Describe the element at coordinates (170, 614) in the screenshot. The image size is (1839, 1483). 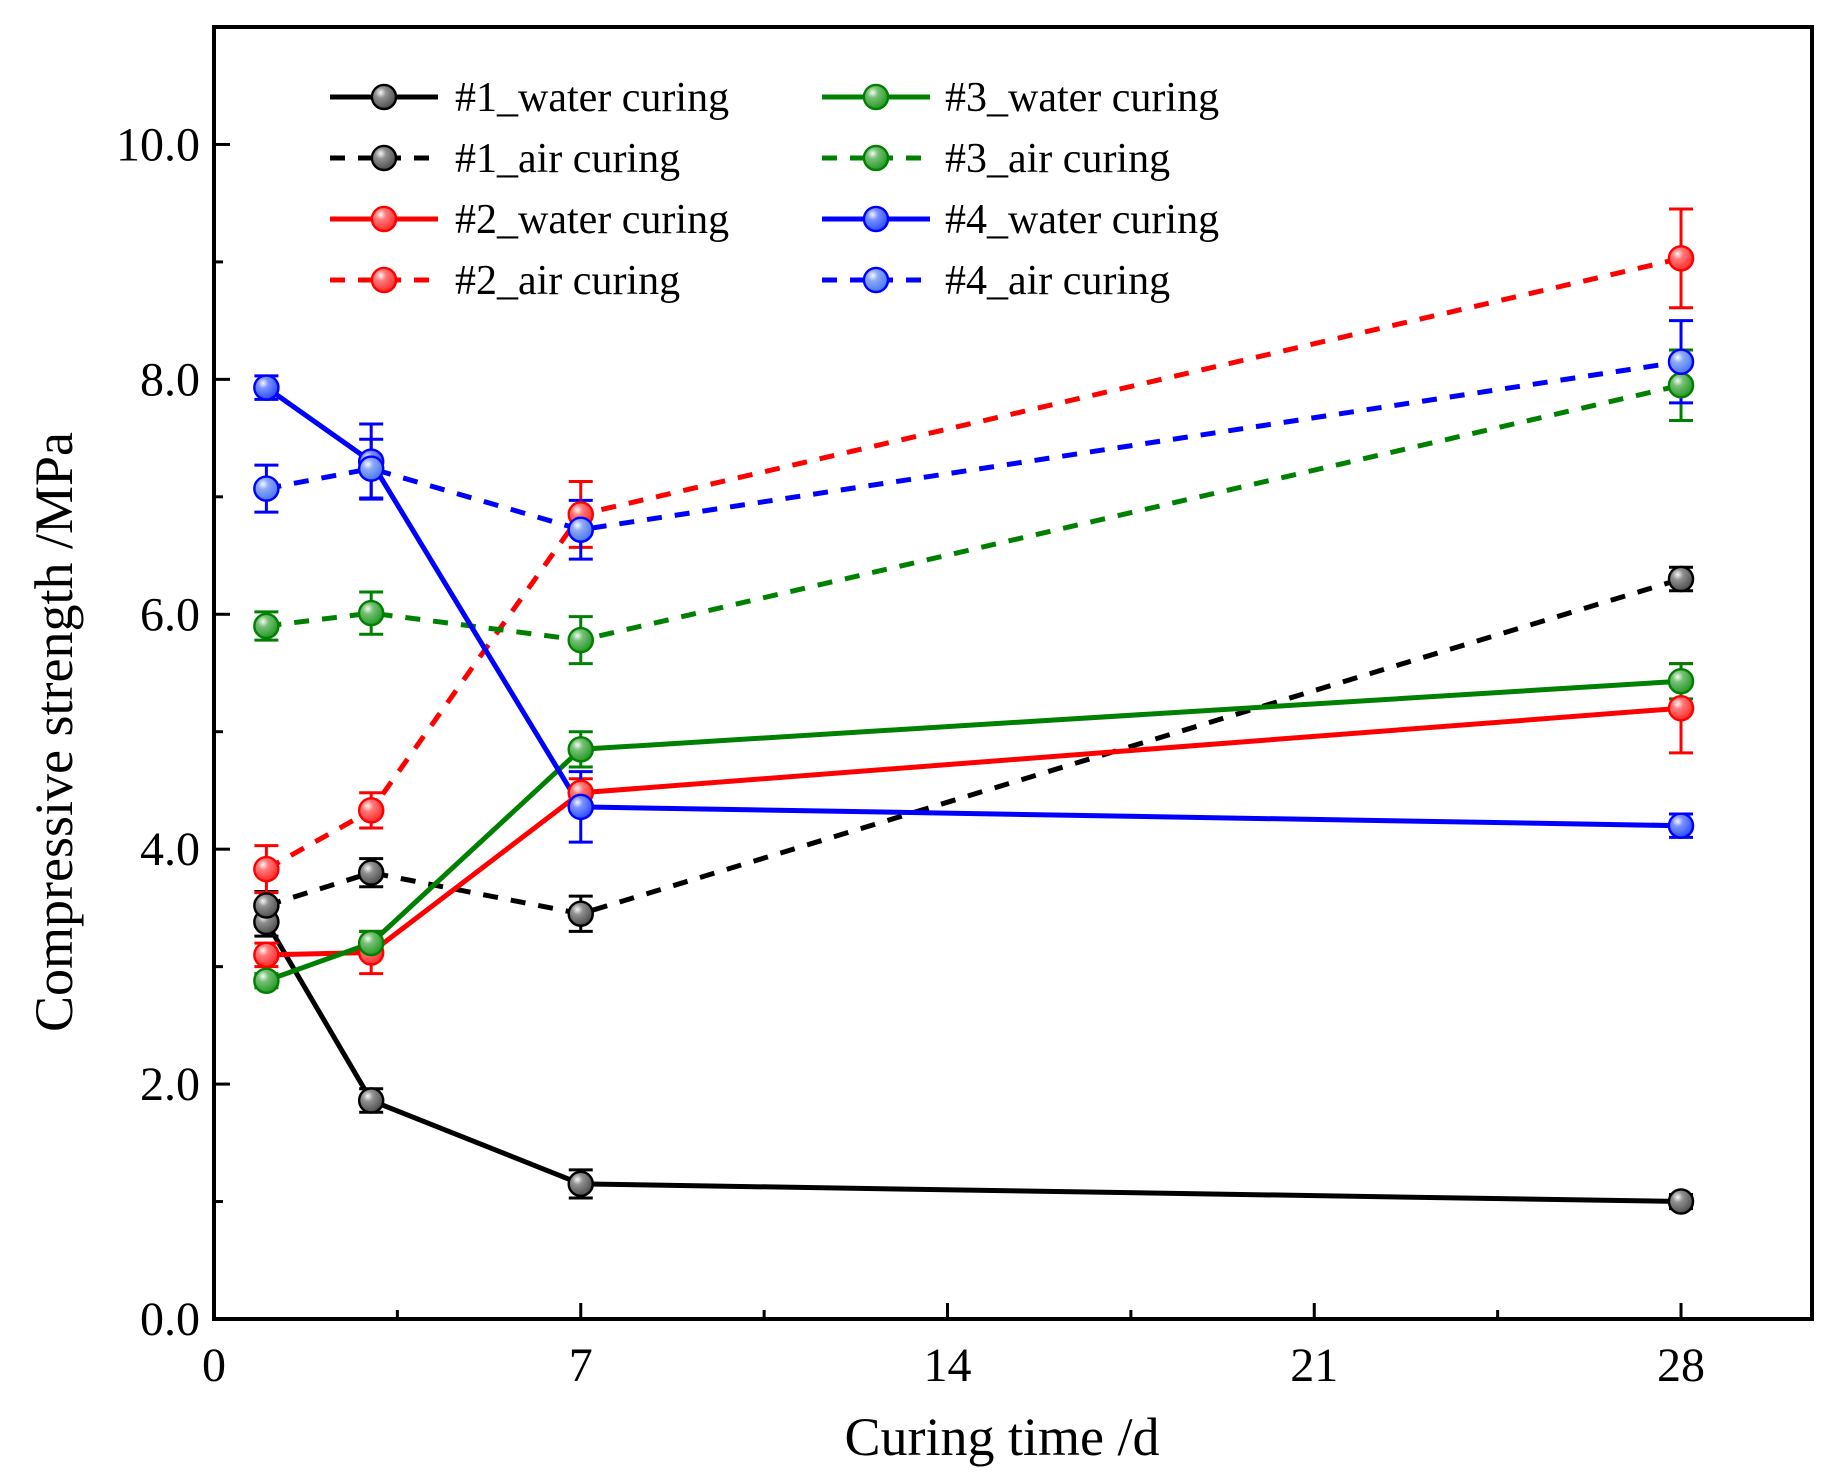
I see `y-tick-label: 6.0` at that location.